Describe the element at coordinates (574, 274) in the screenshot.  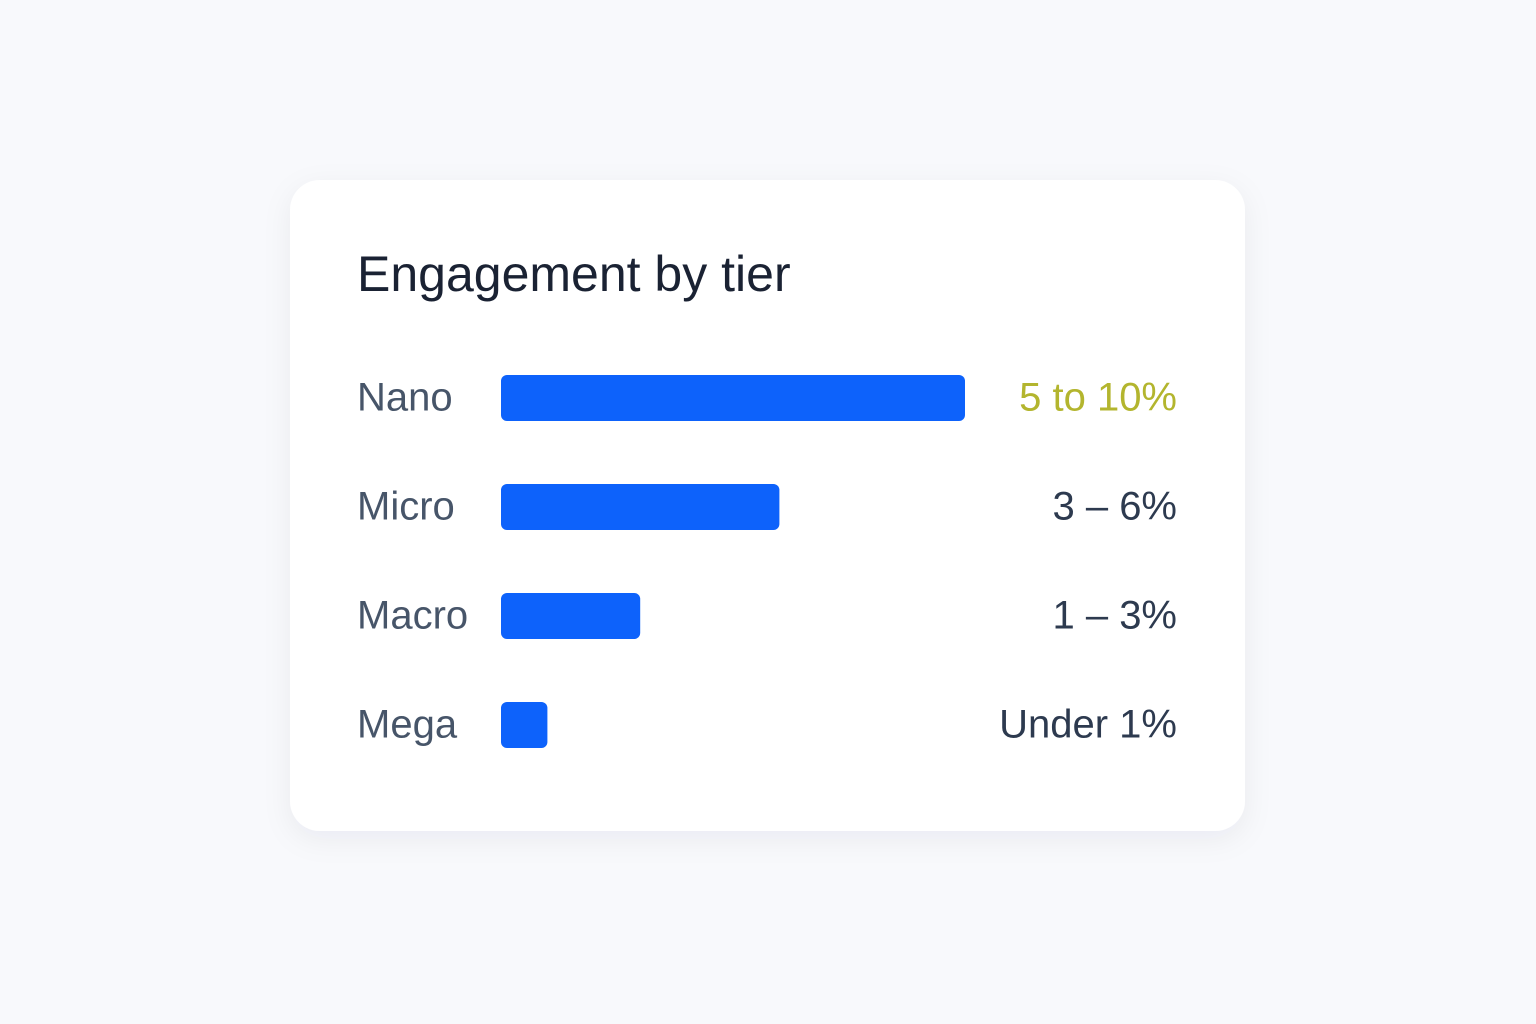
I see `chart-title: Engagement by tier` at that location.